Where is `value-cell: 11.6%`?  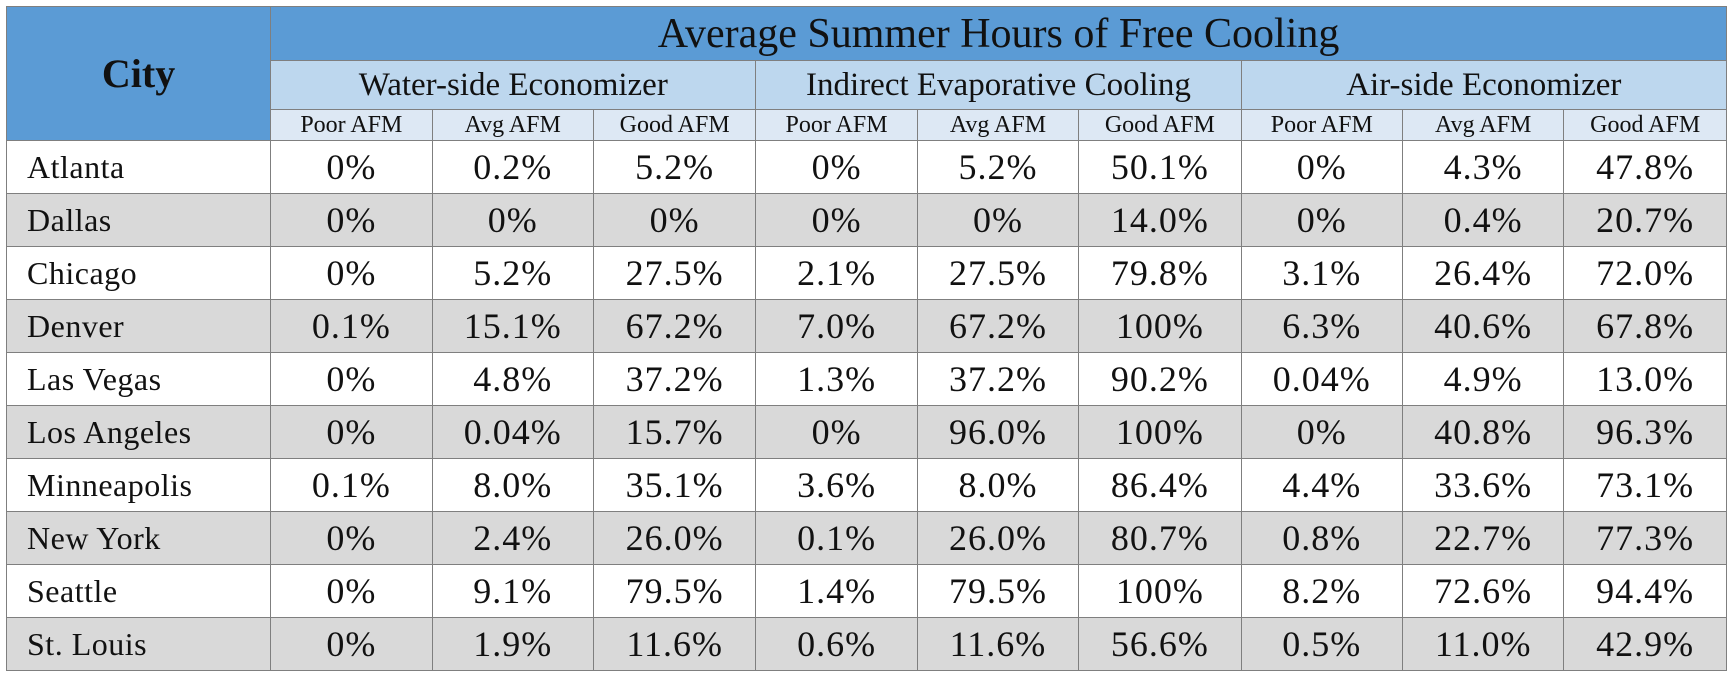
value-cell: 11.6% is located at coordinates (998, 644).